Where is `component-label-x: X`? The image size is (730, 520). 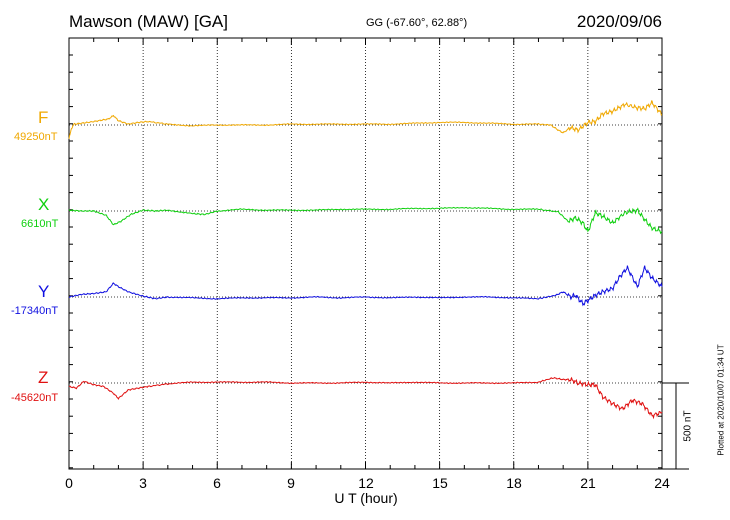
component-label-x: X is located at coordinates (44, 204).